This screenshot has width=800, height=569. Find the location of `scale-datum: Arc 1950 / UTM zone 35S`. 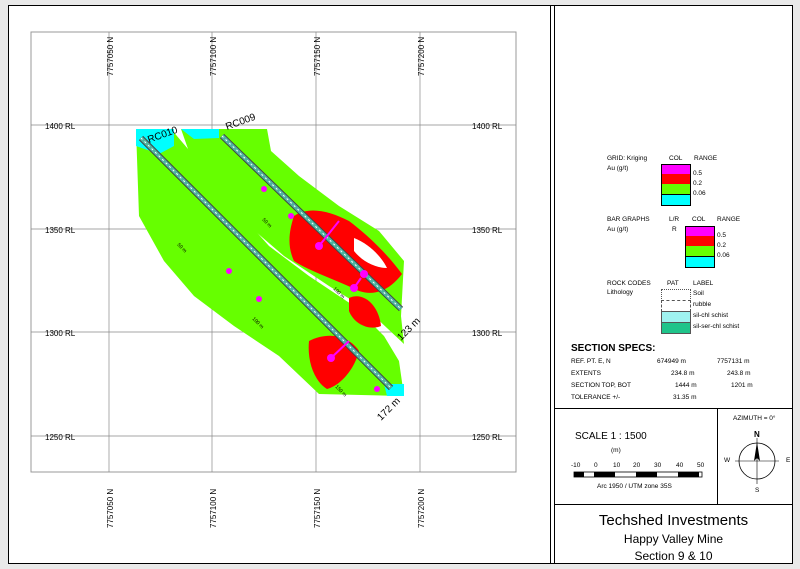

scale-datum: Arc 1950 / UTM zone 35S is located at coordinates (634, 486).